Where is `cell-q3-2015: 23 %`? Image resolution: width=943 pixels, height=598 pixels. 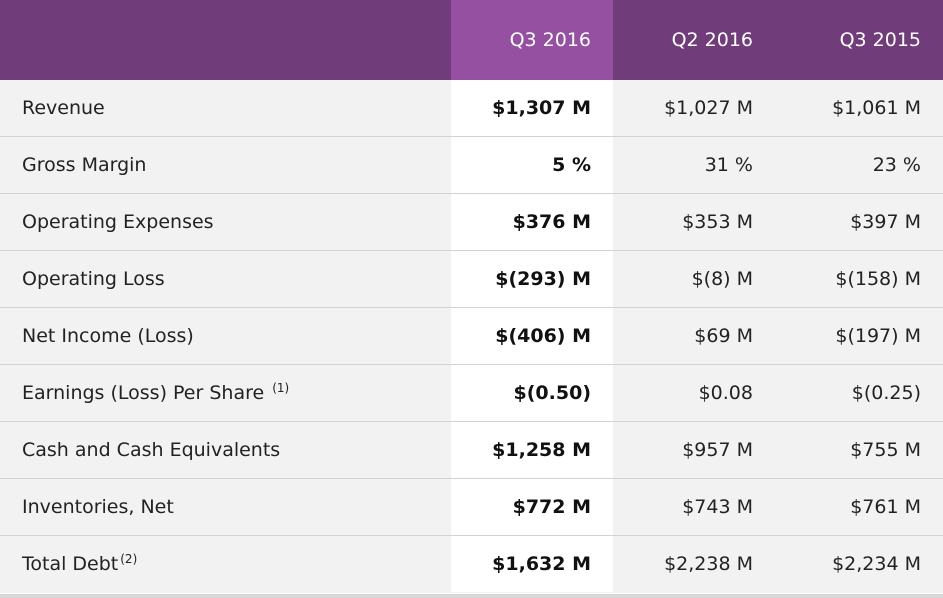 cell-q3-2015: 23 % is located at coordinates (896, 165).